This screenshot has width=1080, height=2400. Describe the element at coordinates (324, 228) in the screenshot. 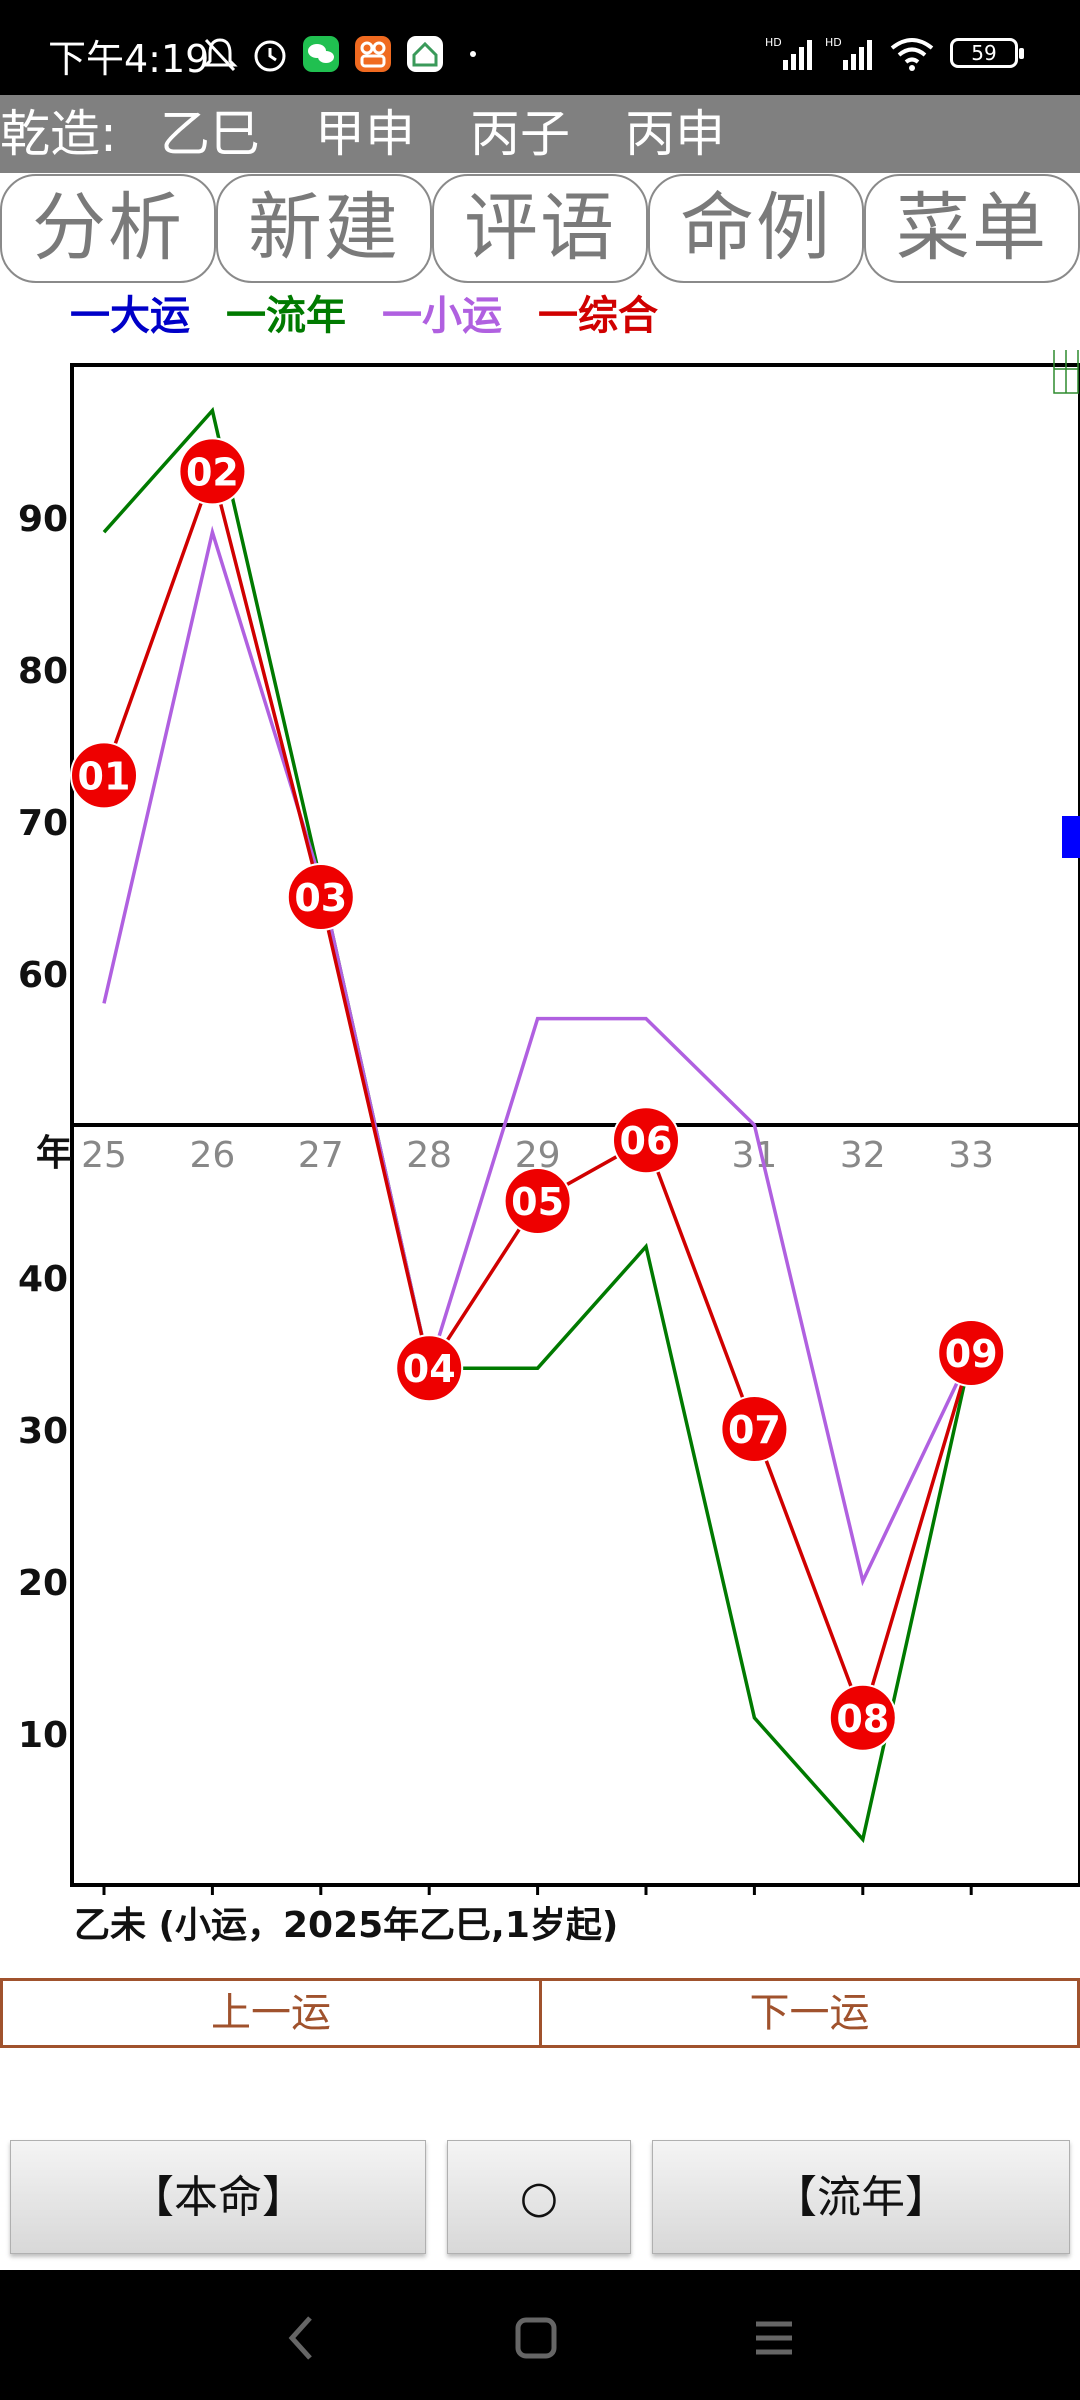

I see `tab-new: 新建` at that location.